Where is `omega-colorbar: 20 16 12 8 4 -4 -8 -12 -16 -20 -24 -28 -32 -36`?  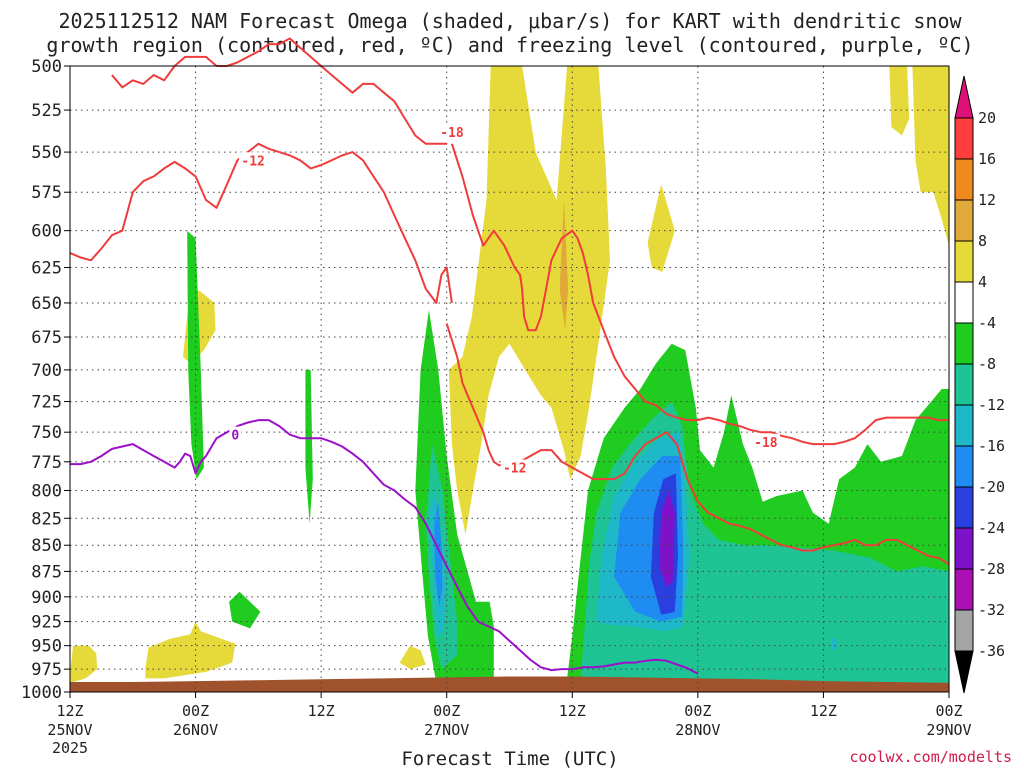 omega-colorbar: 20 16 12 8 4 -4 -8 -12 -16 -20 -24 -28 -32 -36 is located at coordinates (979, 384).